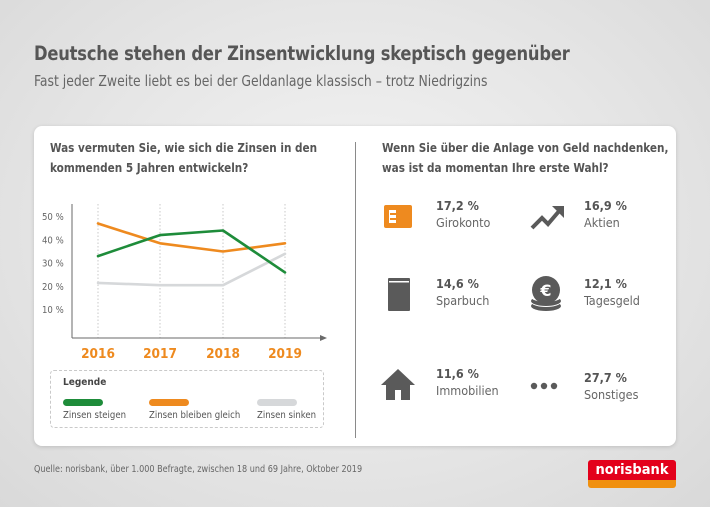 The height and width of the screenshot is (507, 710). What do you see at coordinates (398, 384) in the screenshot?
I see `house-icon` at bounding box center [398, 384].